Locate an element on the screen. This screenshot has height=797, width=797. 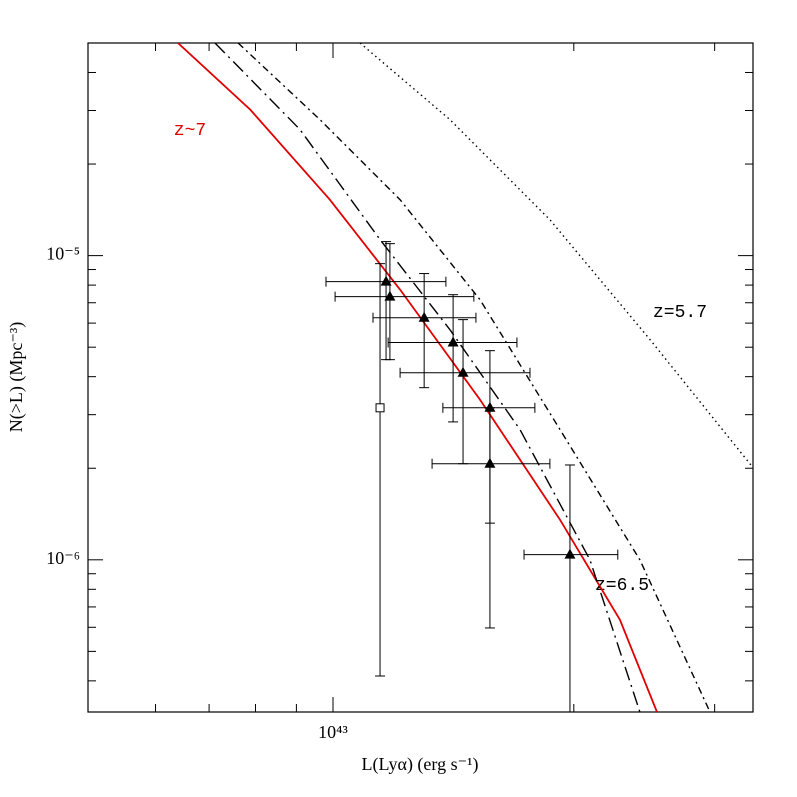
y-axis-label: N(>L) (Mpc⁻³) is located at coordinates (16, 377).